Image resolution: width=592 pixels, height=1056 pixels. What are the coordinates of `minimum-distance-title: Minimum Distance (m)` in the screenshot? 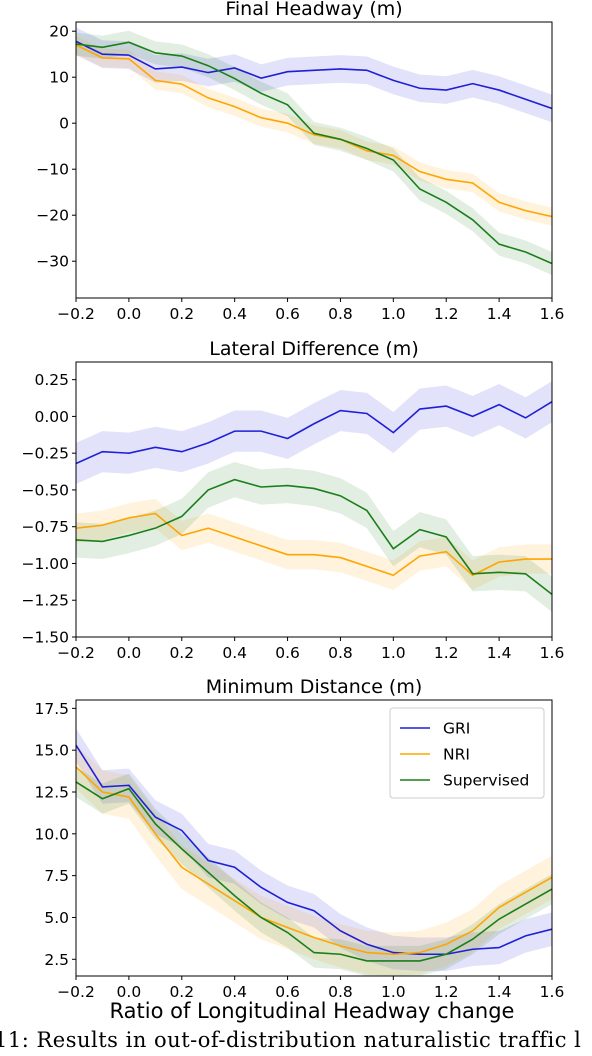 It's located at (314, 687).